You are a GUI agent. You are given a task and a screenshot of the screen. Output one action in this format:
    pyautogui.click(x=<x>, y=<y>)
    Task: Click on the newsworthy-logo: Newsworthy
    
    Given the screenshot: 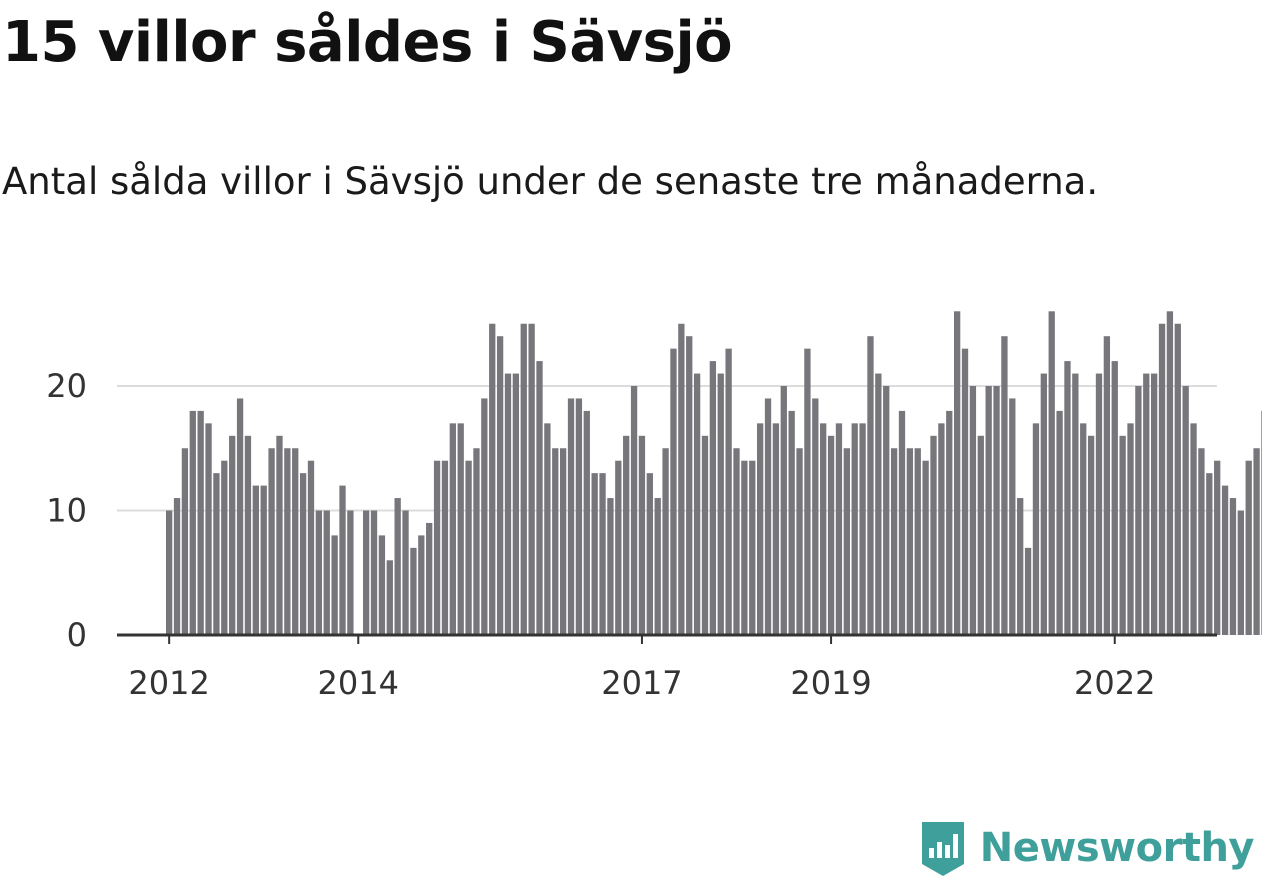 What is the action you would take?
    pyautogui.click(x=1086, y=848)
    